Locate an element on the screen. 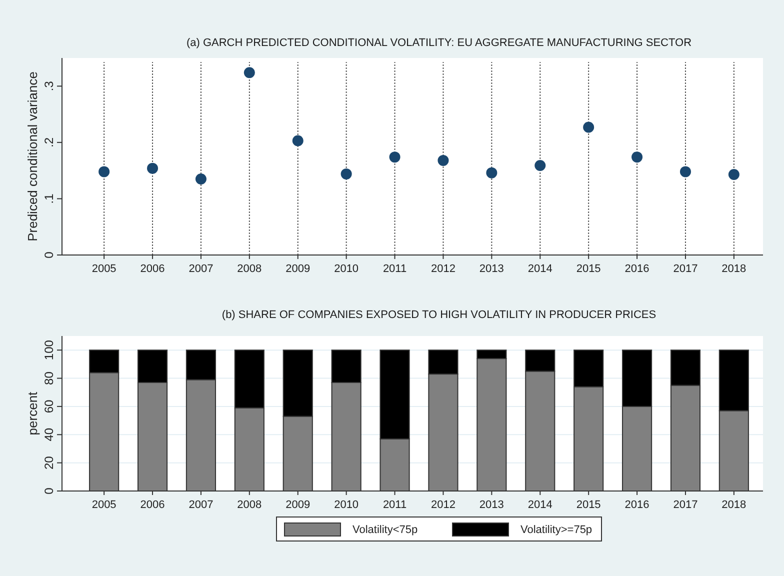 This screenshot has height=576, width=784. y-tick-label: 40 is located at coordinates (49, 435).